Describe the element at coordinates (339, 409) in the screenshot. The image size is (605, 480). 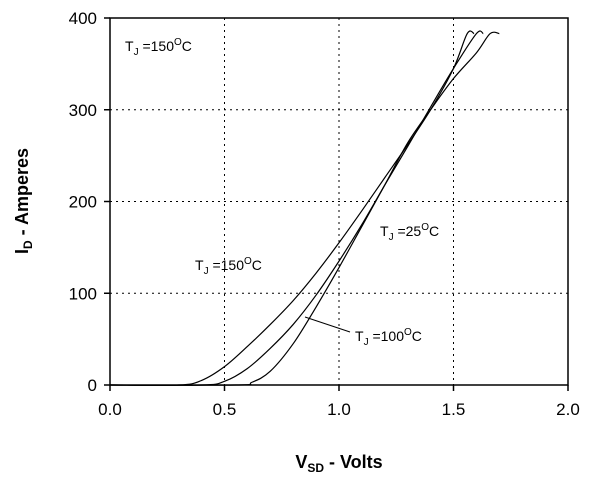
I see `x-tick-label: 1.0` at that location.